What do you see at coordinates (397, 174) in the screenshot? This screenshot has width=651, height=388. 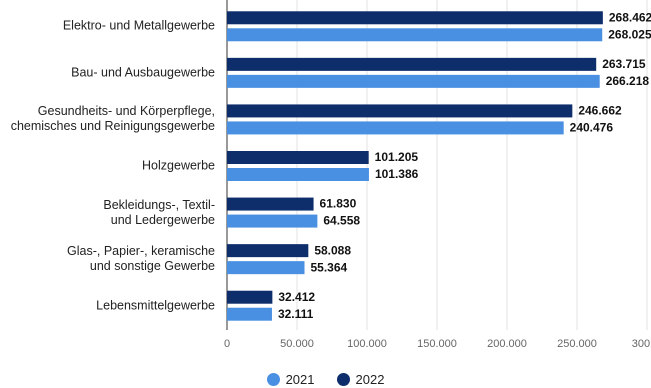 I see `value-label: 101.386` at bounding box center [397, 174].